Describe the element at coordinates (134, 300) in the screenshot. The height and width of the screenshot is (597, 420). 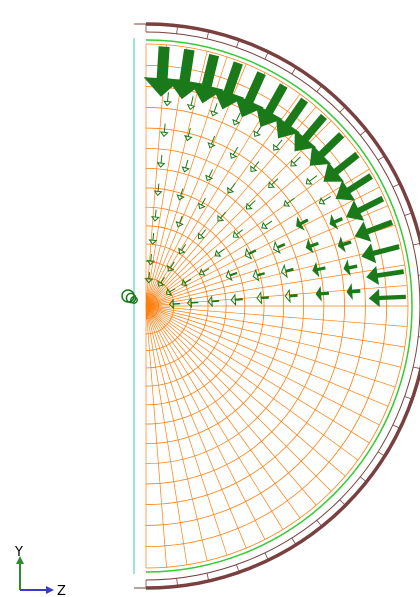
I see `center-load-marker` at that location.